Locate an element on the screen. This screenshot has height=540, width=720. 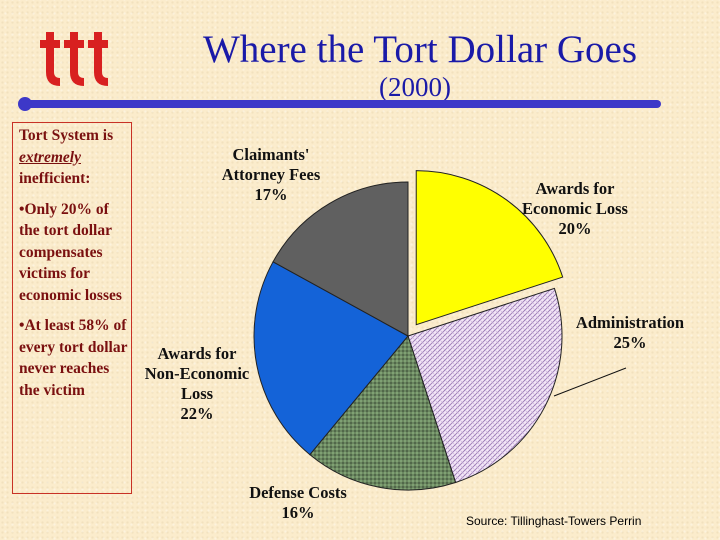
slice-label-economic-line-2: Economic Loss is located at coordinates (575, 208).